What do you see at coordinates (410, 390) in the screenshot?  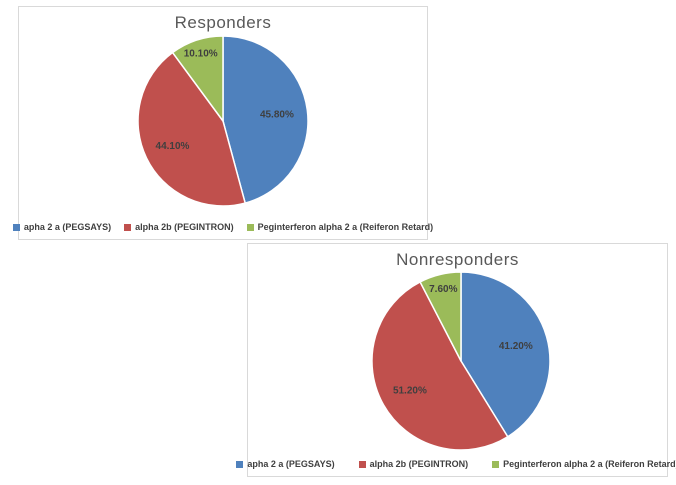 I see `pie-slice-percentage-label: 51.20%` at bounding box center [410, 390].